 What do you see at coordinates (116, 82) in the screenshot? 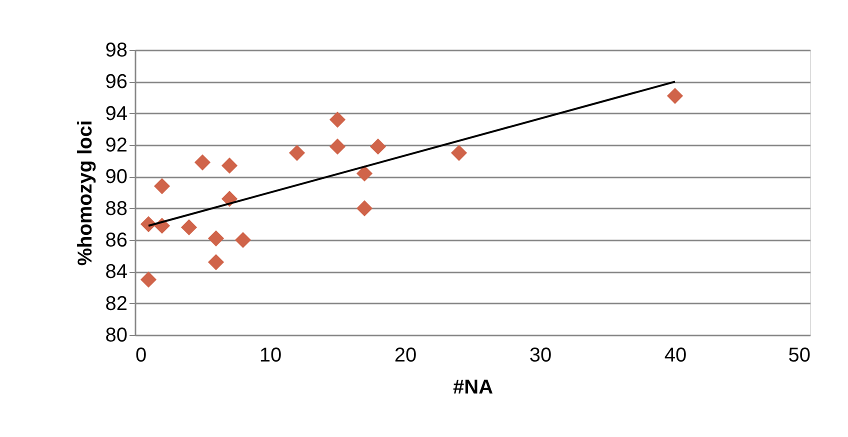
I see `y-tick-label: 96` at bounding box center [116, 82].